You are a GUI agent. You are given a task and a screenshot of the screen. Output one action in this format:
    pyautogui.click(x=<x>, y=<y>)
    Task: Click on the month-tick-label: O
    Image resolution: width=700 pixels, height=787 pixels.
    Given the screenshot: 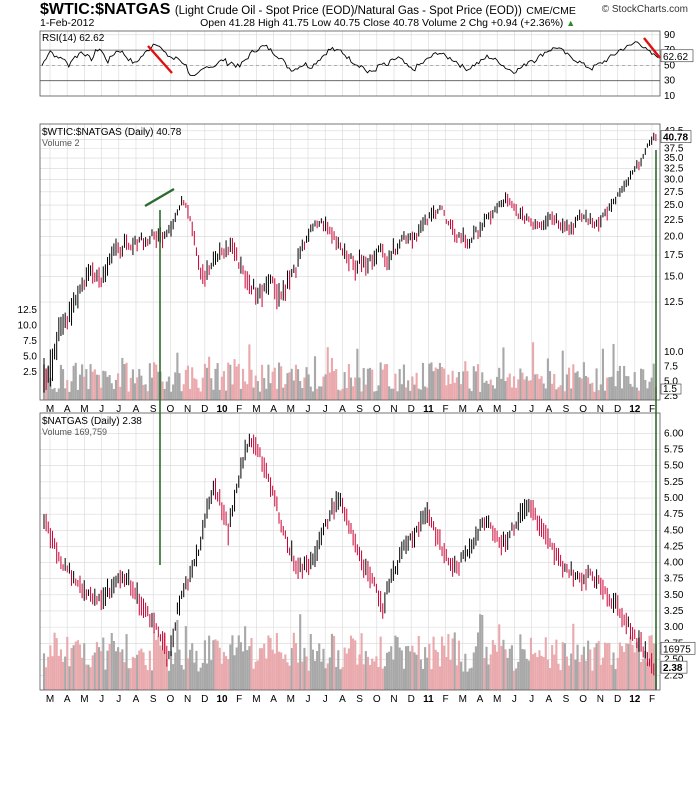 What is the action you would take?
    pyautogui.click(x=583, y=409)
    